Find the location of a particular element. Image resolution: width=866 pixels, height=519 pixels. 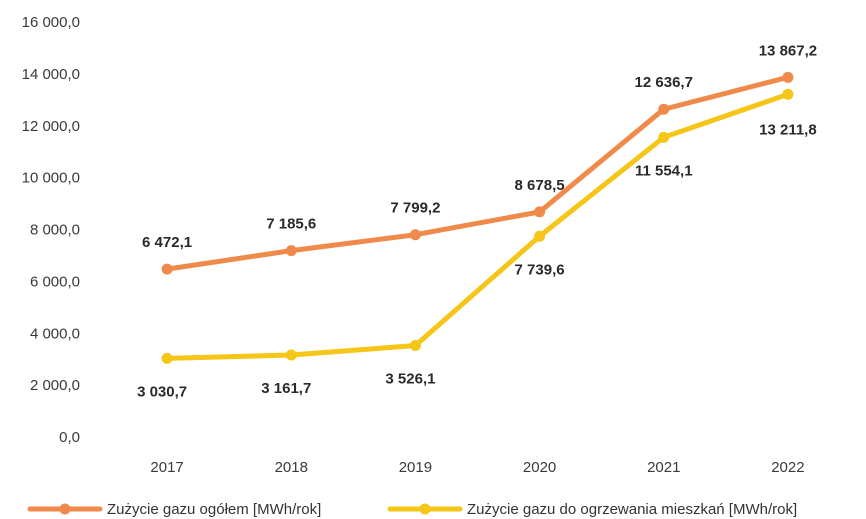

y-tick-label: 0,0 is located at coordinates (69, 437).